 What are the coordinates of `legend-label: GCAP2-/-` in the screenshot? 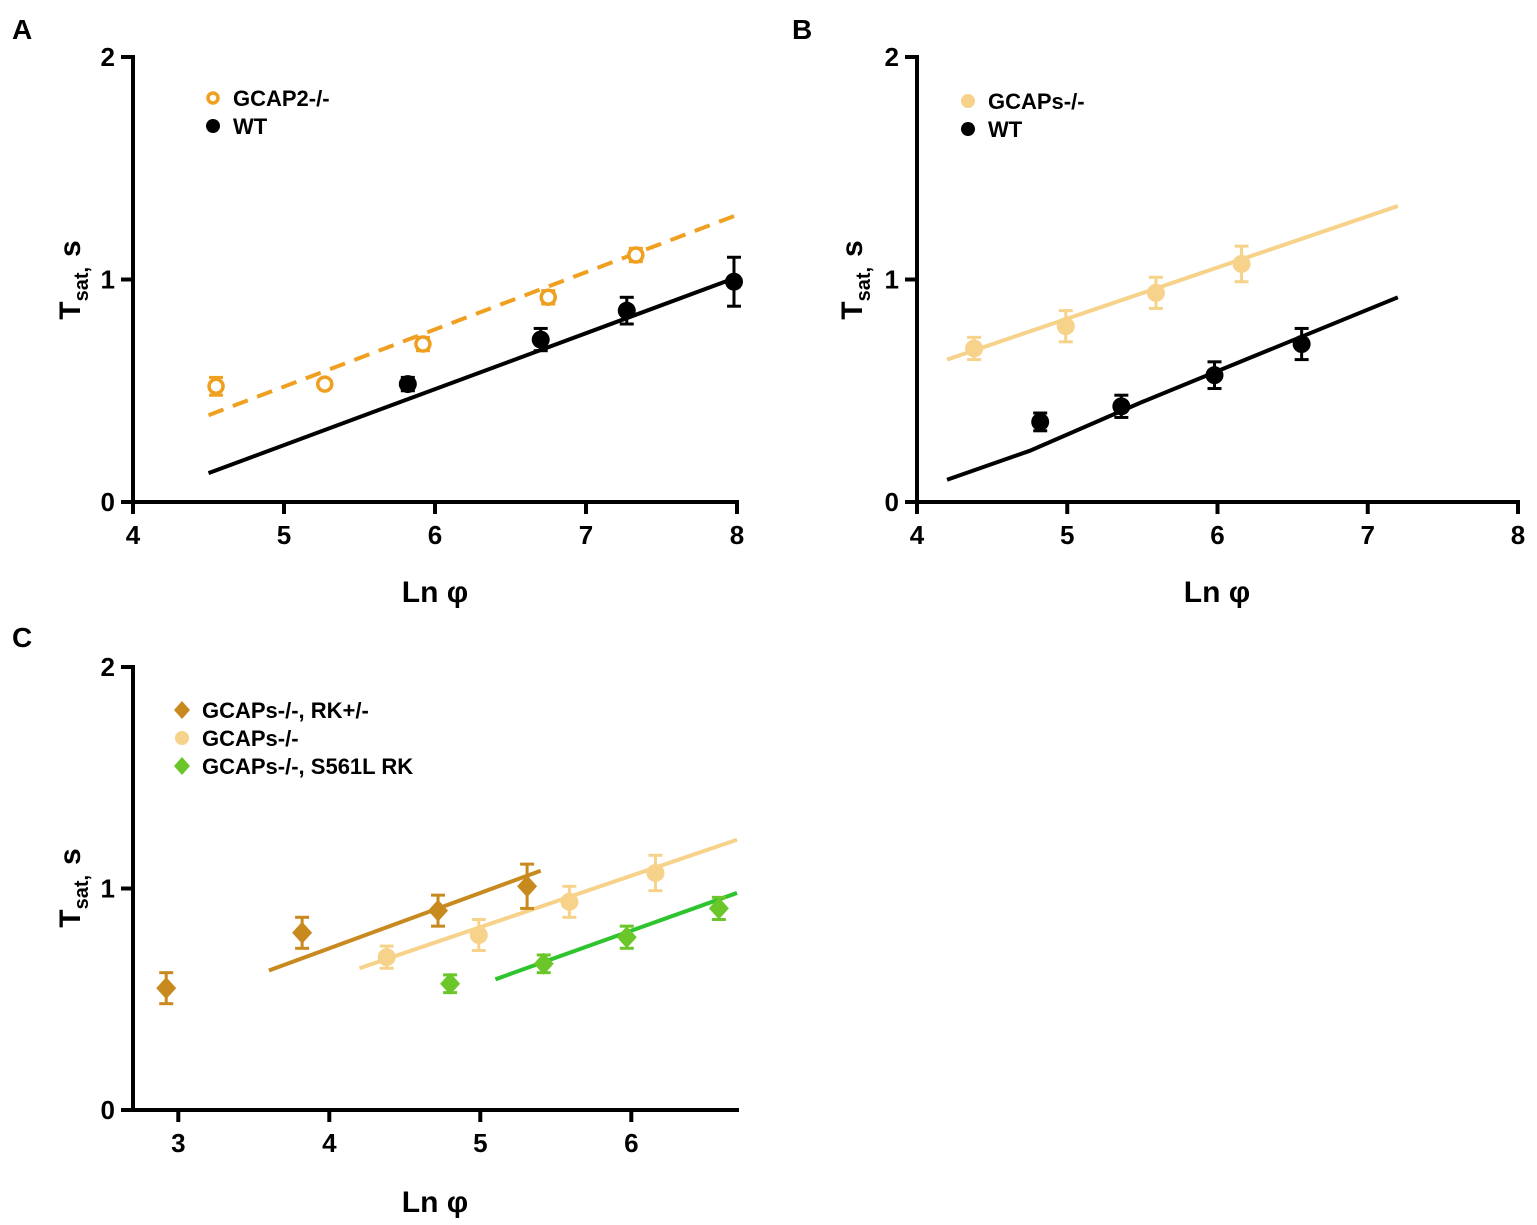 It's located at (281, 98).